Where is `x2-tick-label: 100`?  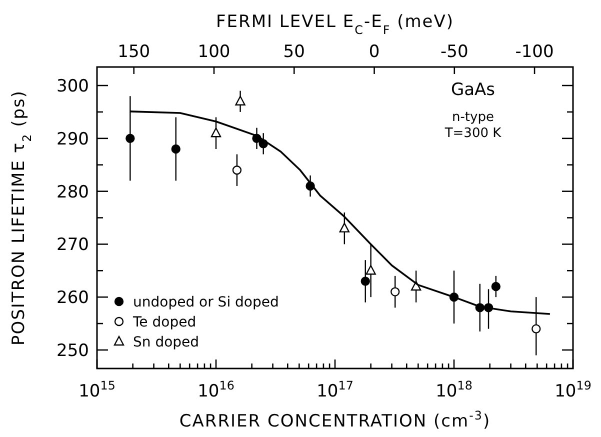
x2-tick-label: 100 is located at coordinates (214, 52).